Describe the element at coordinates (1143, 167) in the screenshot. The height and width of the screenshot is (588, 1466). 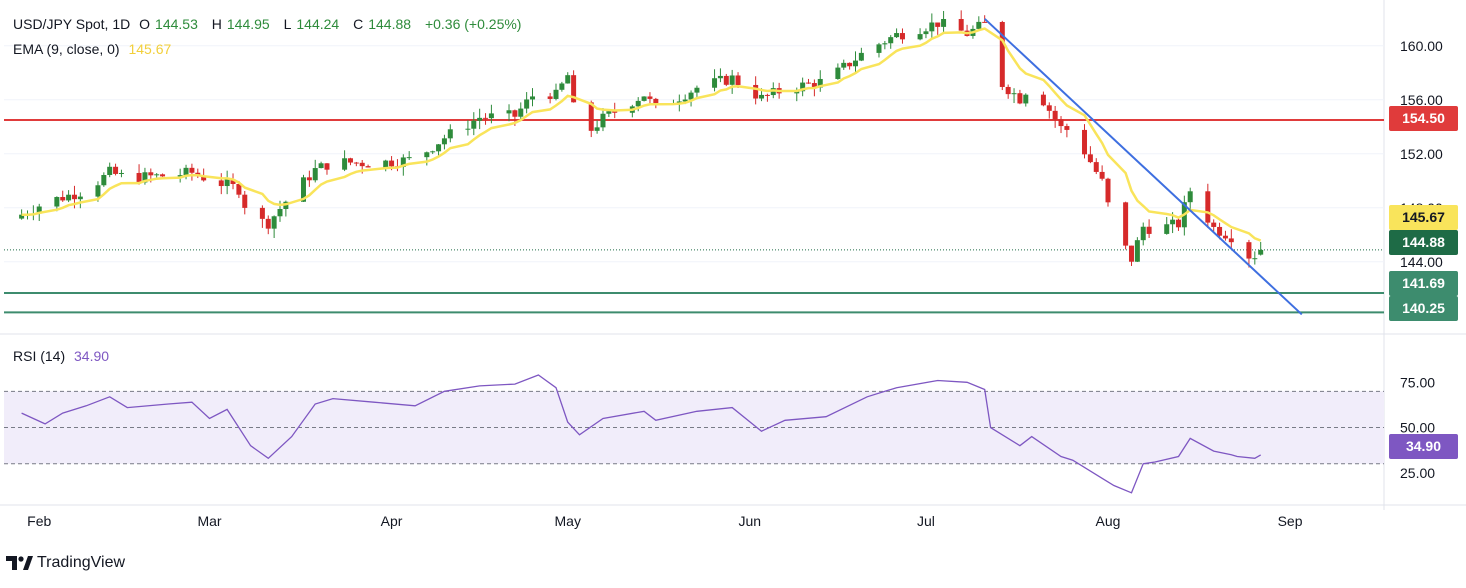
I see `trend-line` at that location.